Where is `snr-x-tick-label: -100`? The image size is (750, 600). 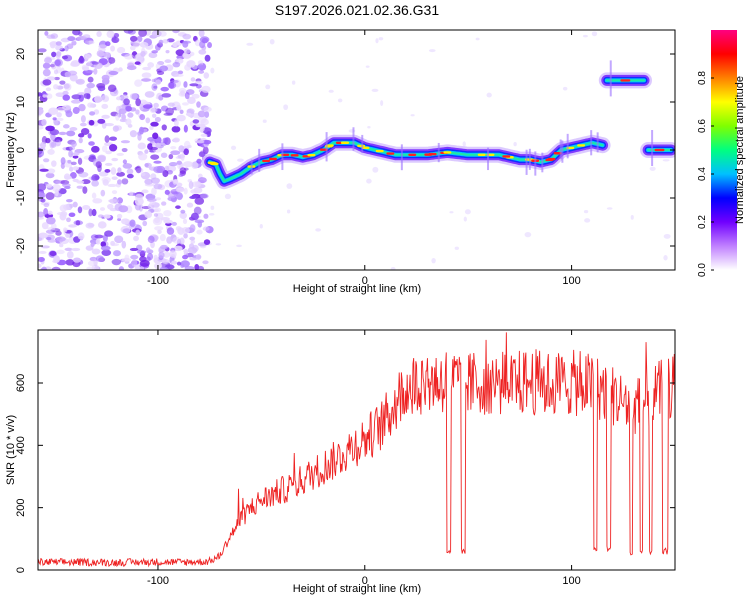 snr-x-tick-label: -100 is located at coordinates (158, 581).